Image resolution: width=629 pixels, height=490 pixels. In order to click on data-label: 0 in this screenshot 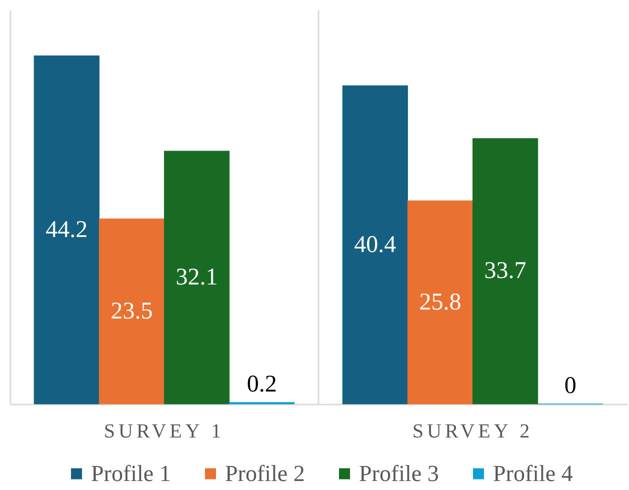, I will do `click(570, 386)`.